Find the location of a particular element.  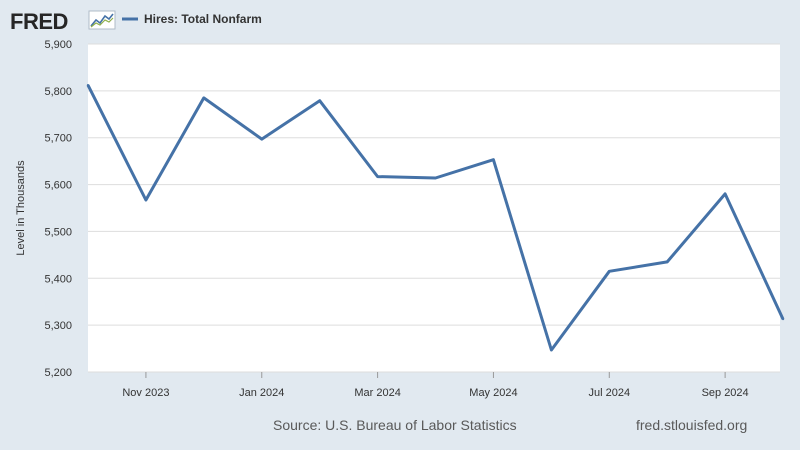

y-axis-ticks: 5,200 5,300 5,400 5,500 5,600 5,700 5,800 5,900 is located at coordinates (58, 209).